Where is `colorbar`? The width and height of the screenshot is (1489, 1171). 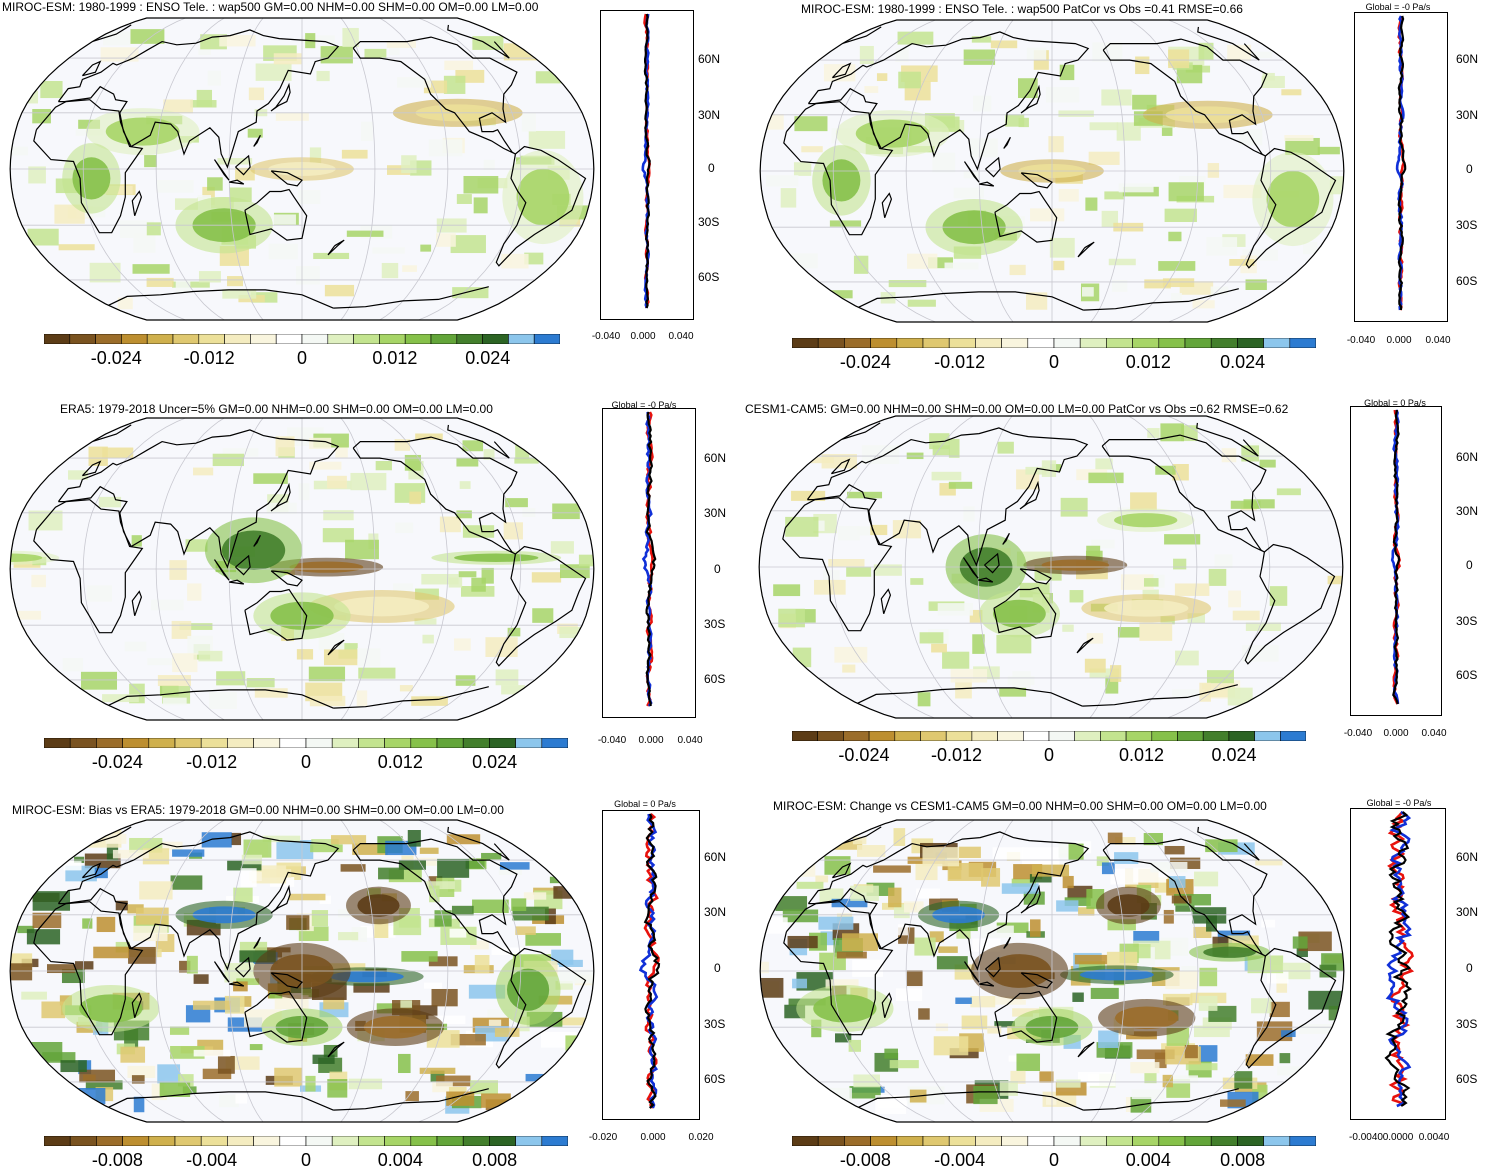
colorbar is located at coordinates (1054, 343).